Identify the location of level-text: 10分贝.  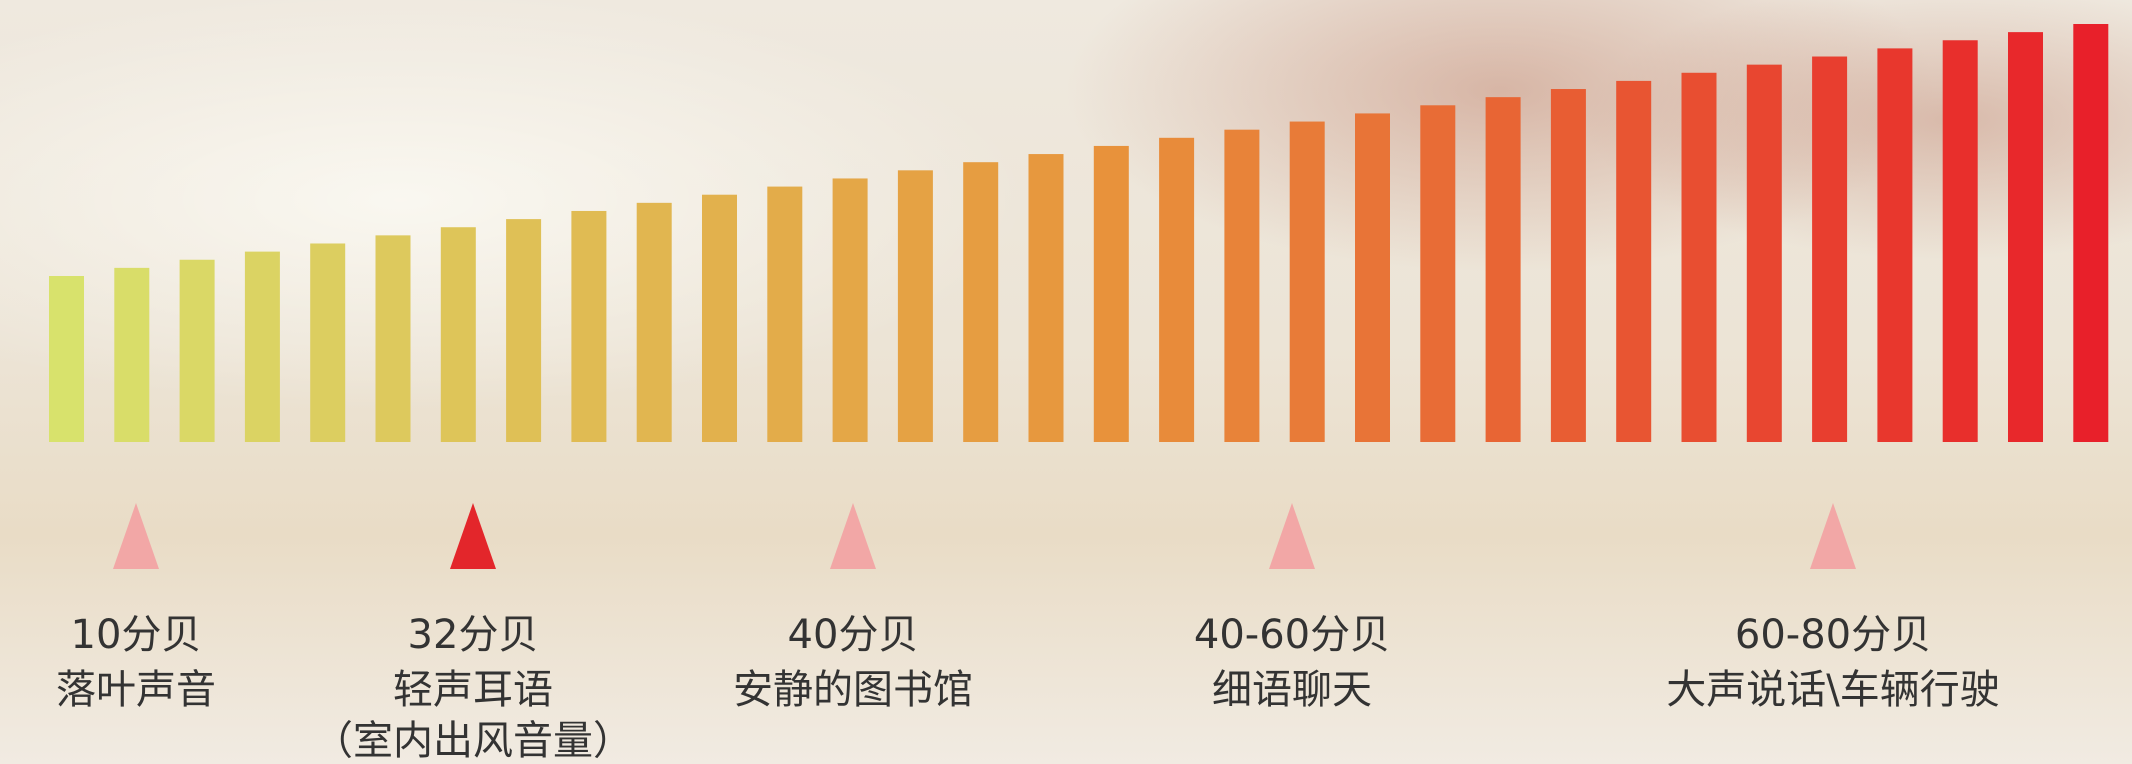
(136, 635).